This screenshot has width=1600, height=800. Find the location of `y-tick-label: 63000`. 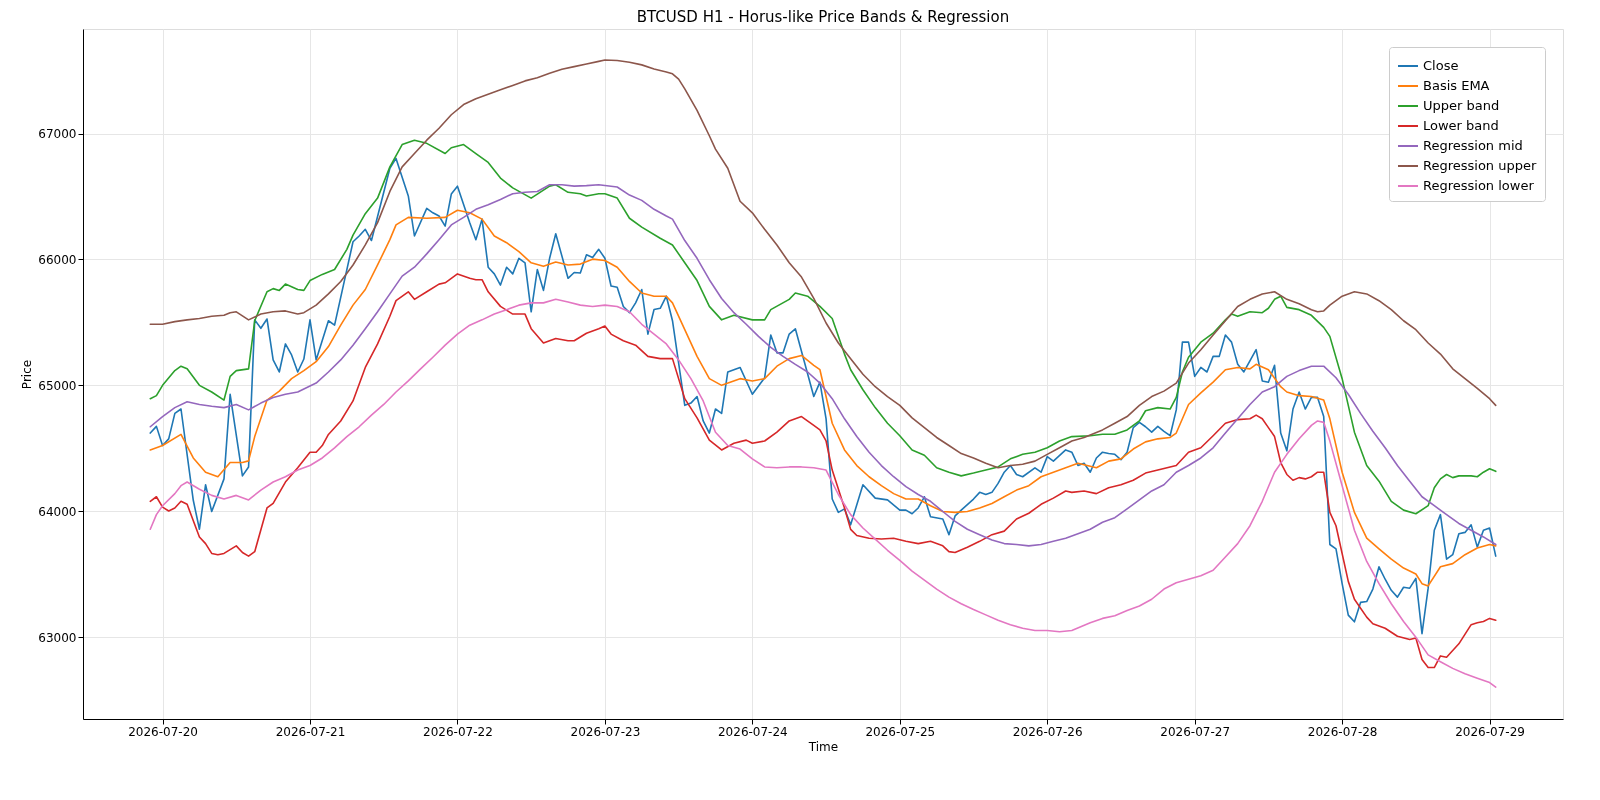

y-tick-label: 63000 is located at coordinates (57, 637).